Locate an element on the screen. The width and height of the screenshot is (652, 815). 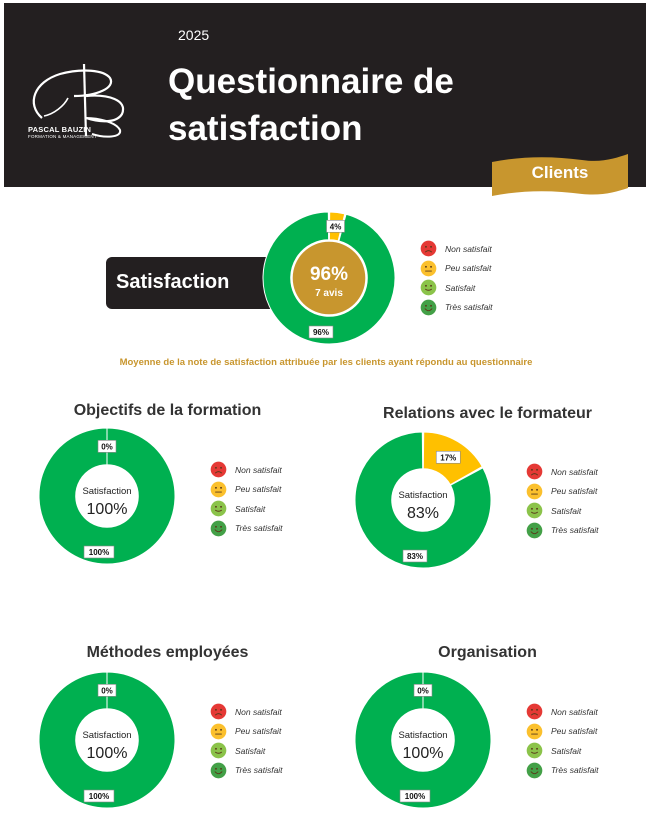
main-satisfaction-donut: 4% 96% 96% 7 avis is located at coordinates (329, 278).